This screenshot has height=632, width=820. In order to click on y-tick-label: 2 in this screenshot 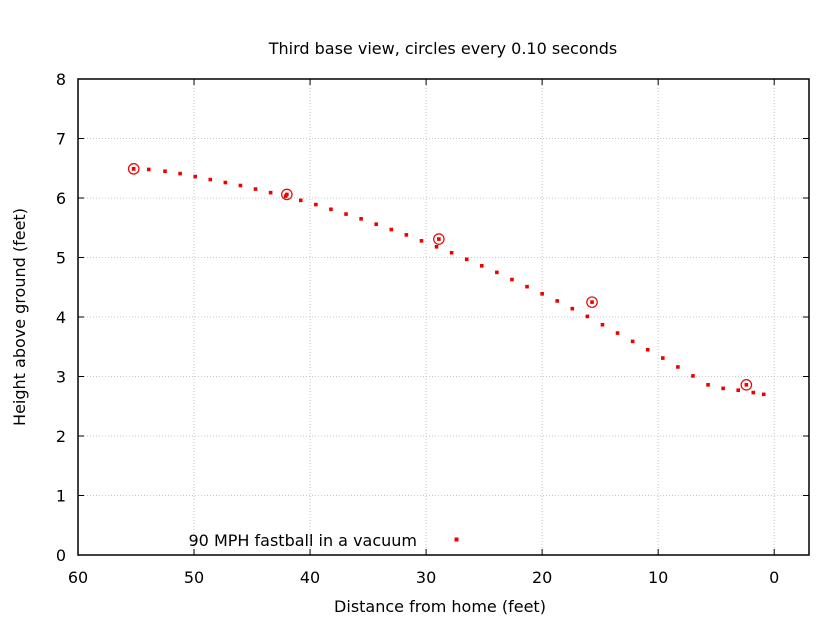, I will do `click(61, 436)`.